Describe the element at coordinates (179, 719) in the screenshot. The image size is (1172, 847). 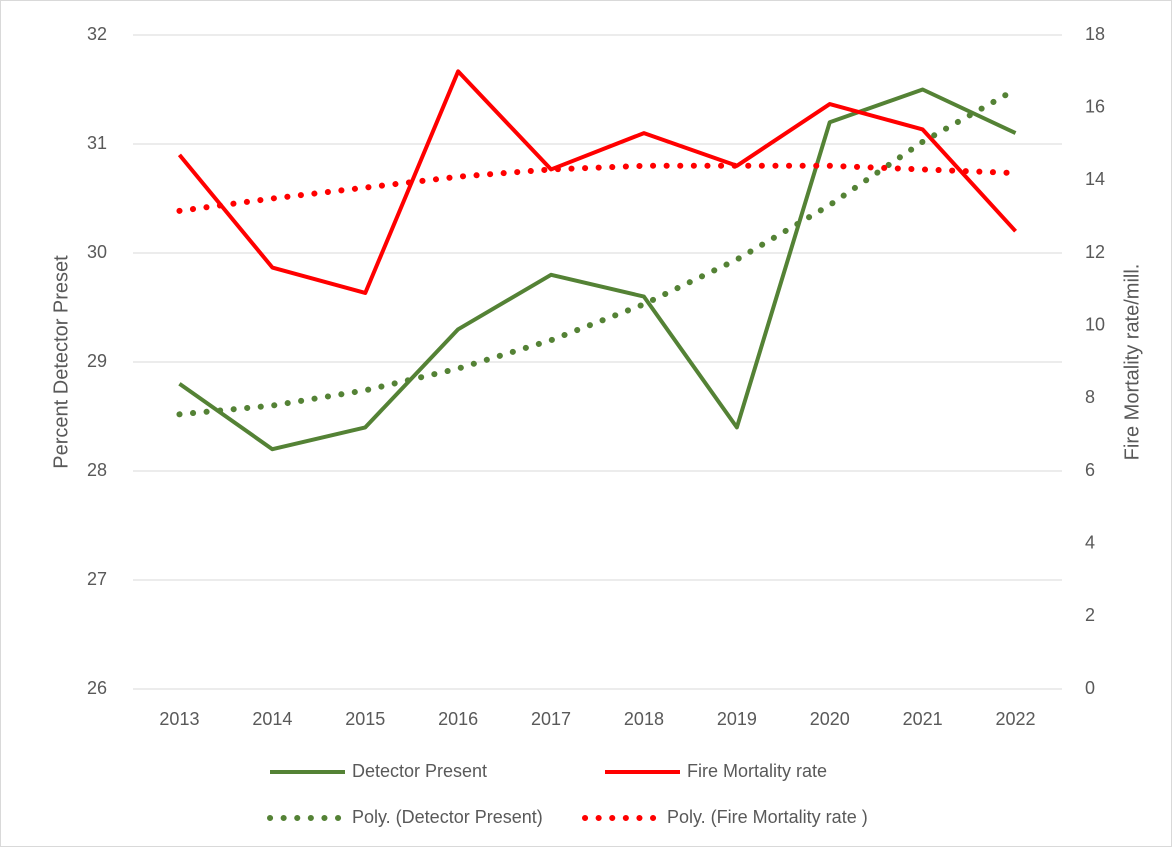
I see `x-tick-label: 2013` at that location.